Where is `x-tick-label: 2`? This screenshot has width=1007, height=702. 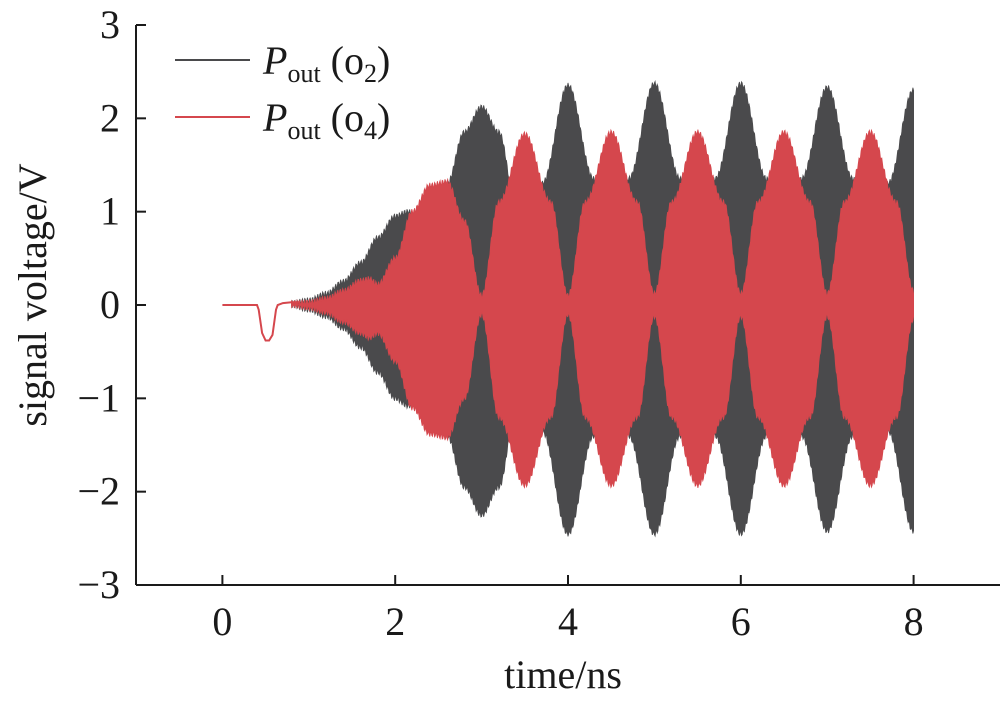 x-tick-label: 2 is located at coordinates (395, 621).